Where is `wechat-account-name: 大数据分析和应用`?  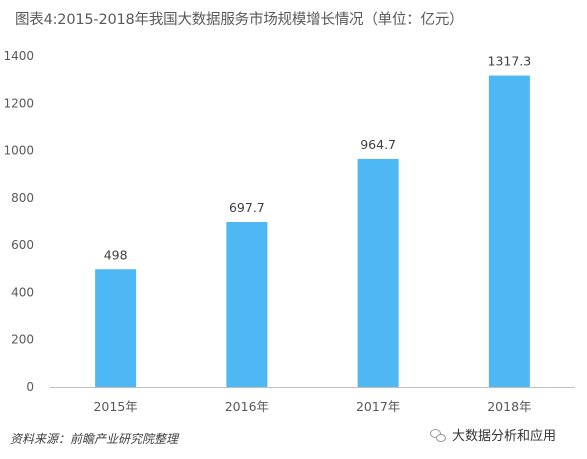 wechat-account-name: 大数据分析和应用 is located at coordinates (504, 436).